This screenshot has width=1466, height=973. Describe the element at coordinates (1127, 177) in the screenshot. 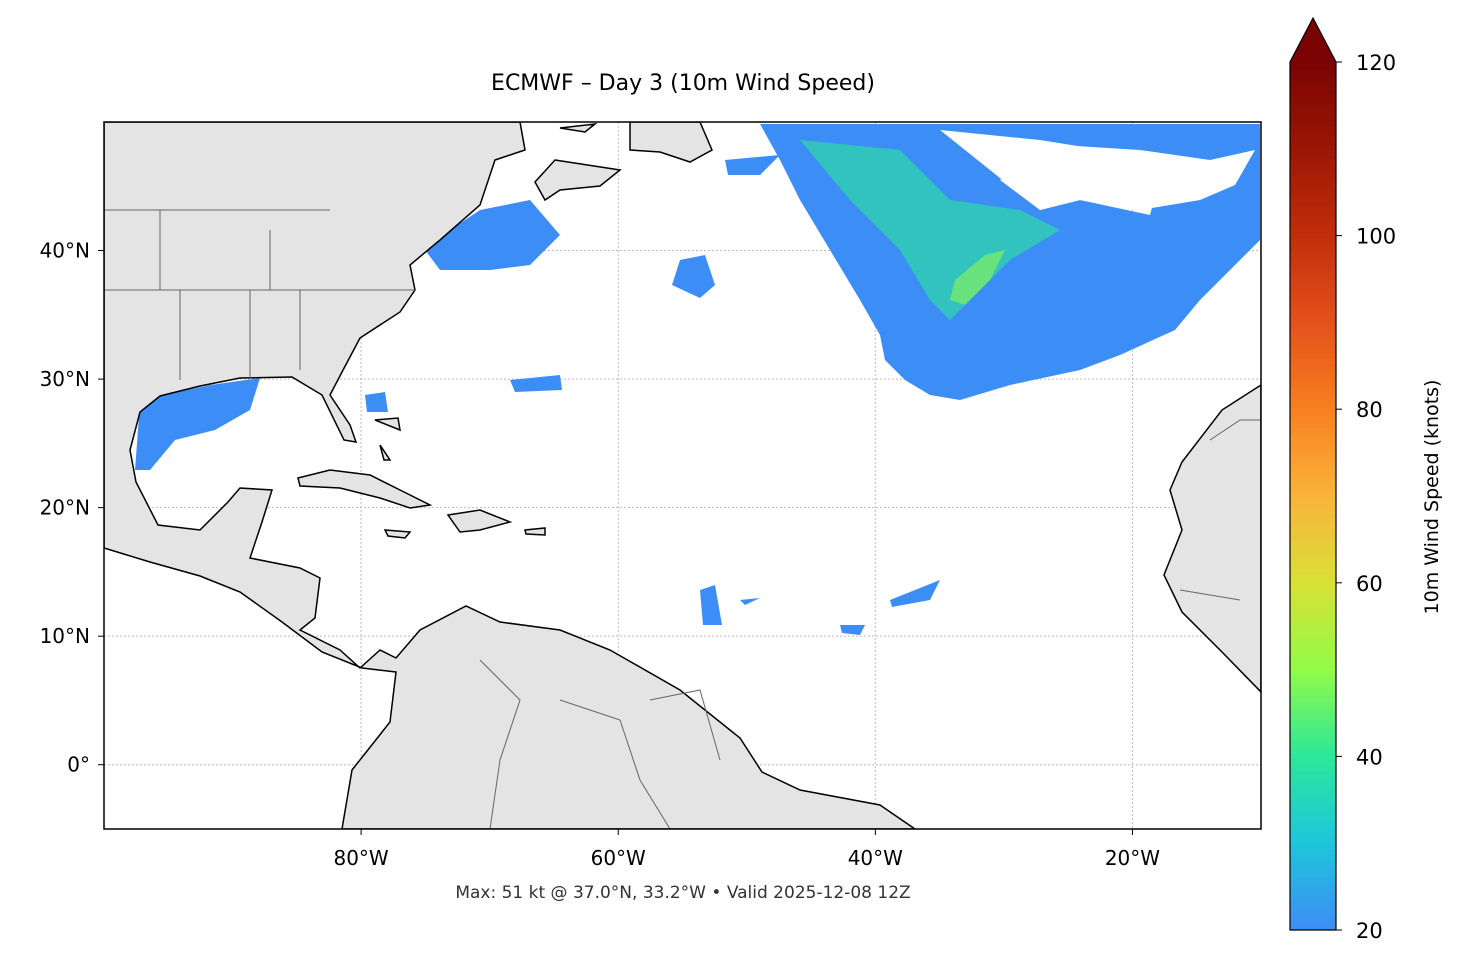

I see `calm-area` at that location.